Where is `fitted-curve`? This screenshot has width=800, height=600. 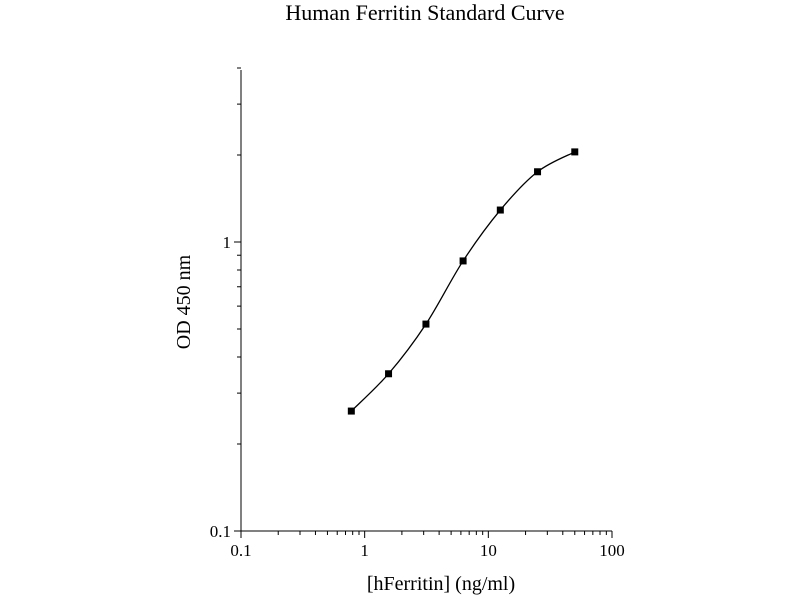 fitted-curve is located at coordinates (463, 281).